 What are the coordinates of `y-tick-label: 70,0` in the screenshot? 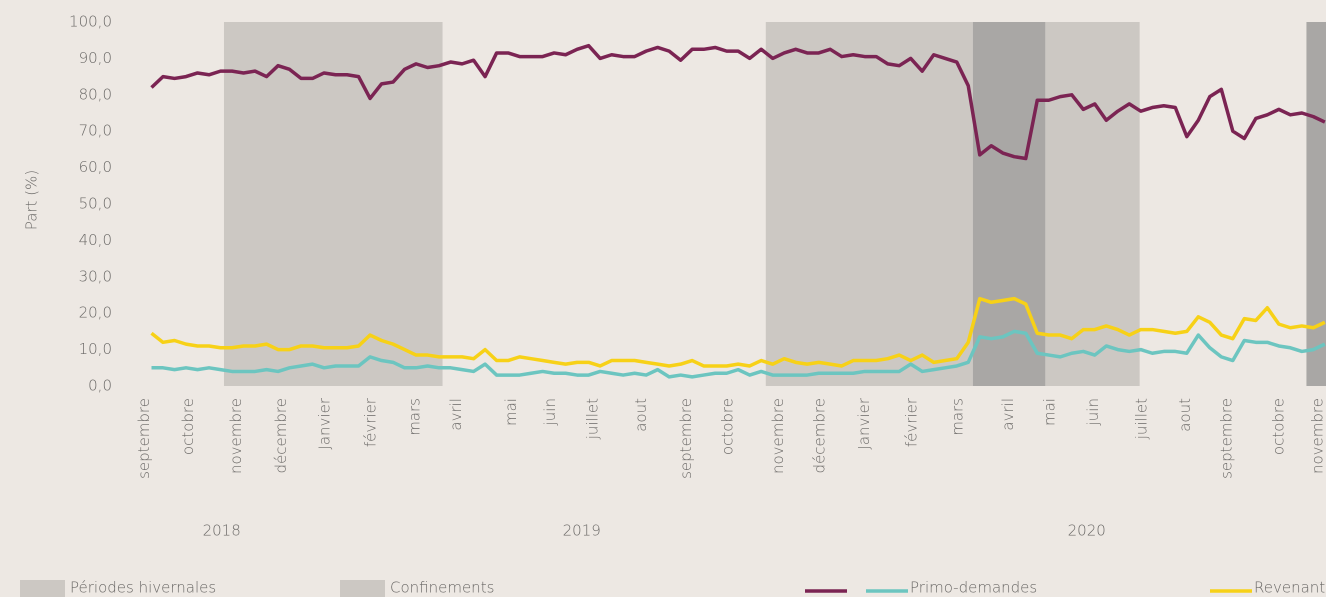 It's located at (95, 131).